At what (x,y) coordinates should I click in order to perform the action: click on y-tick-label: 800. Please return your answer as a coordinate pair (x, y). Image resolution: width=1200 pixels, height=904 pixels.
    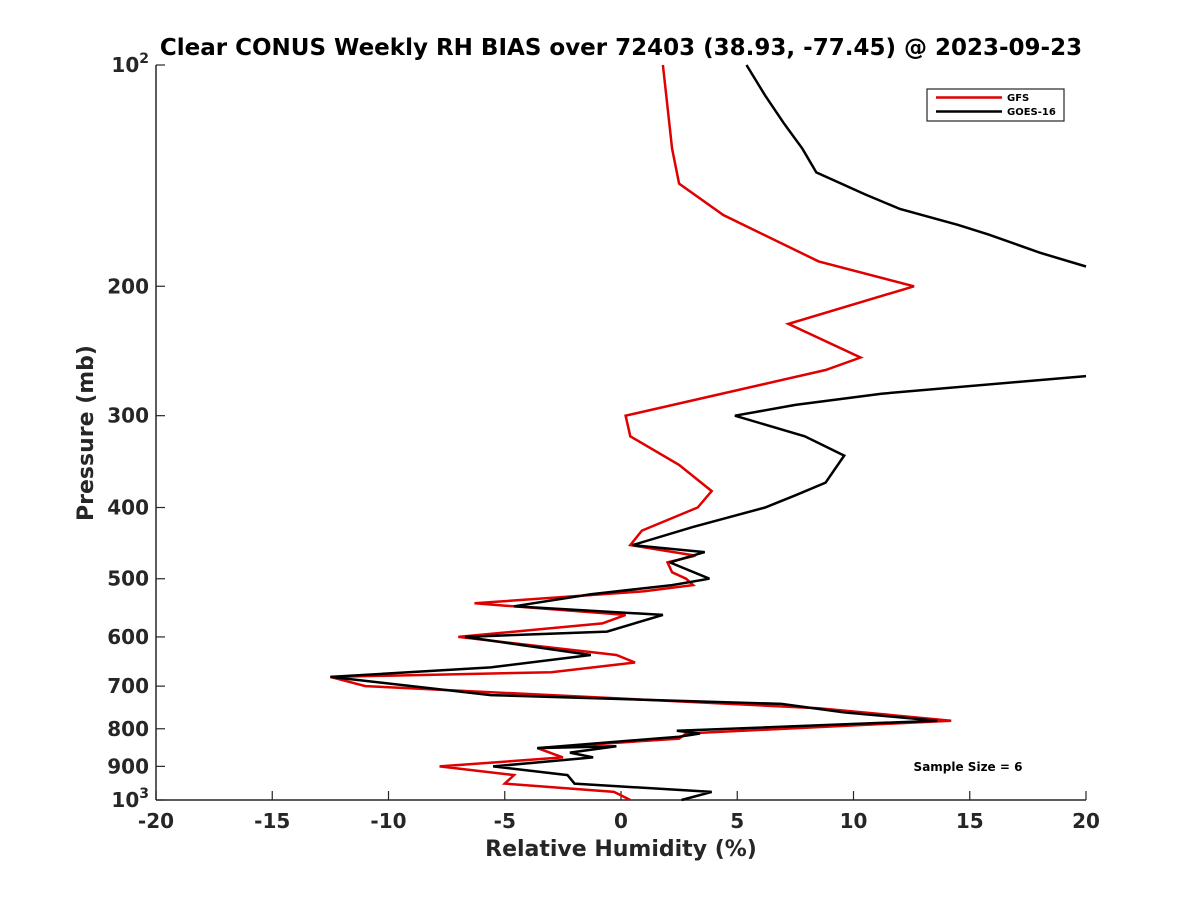
    Looking at the image, I should click on (128, 729).